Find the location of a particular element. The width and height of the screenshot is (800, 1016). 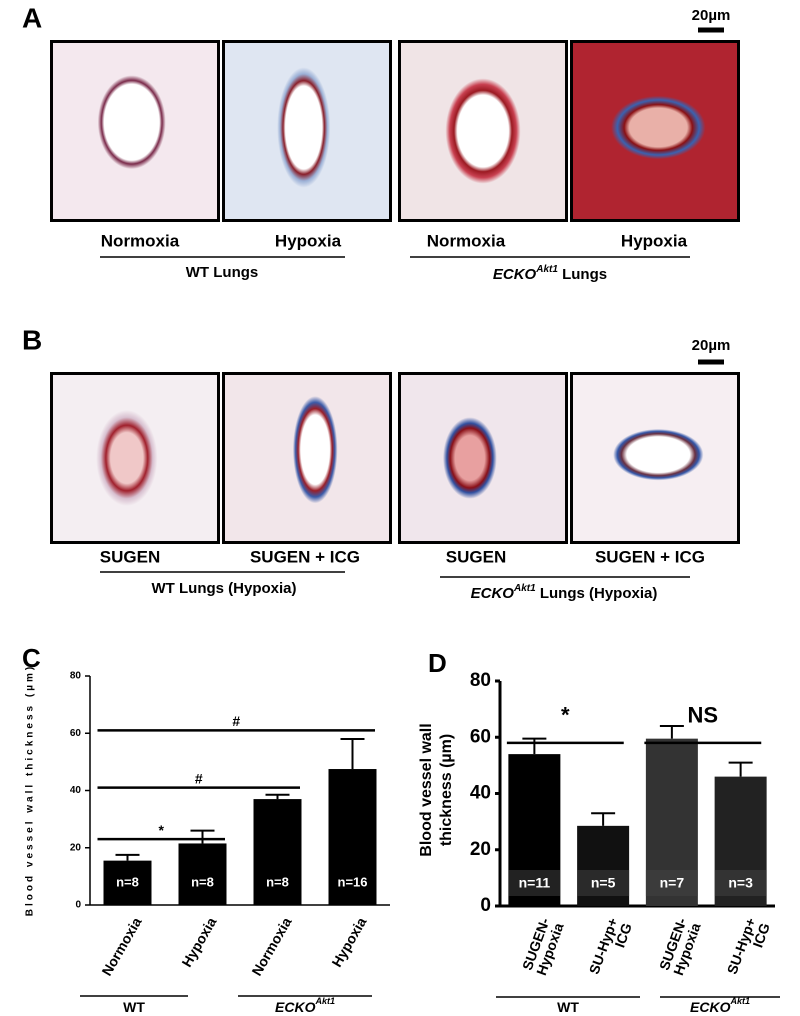

n-label: n=3 is located at coordinates (740, 883).